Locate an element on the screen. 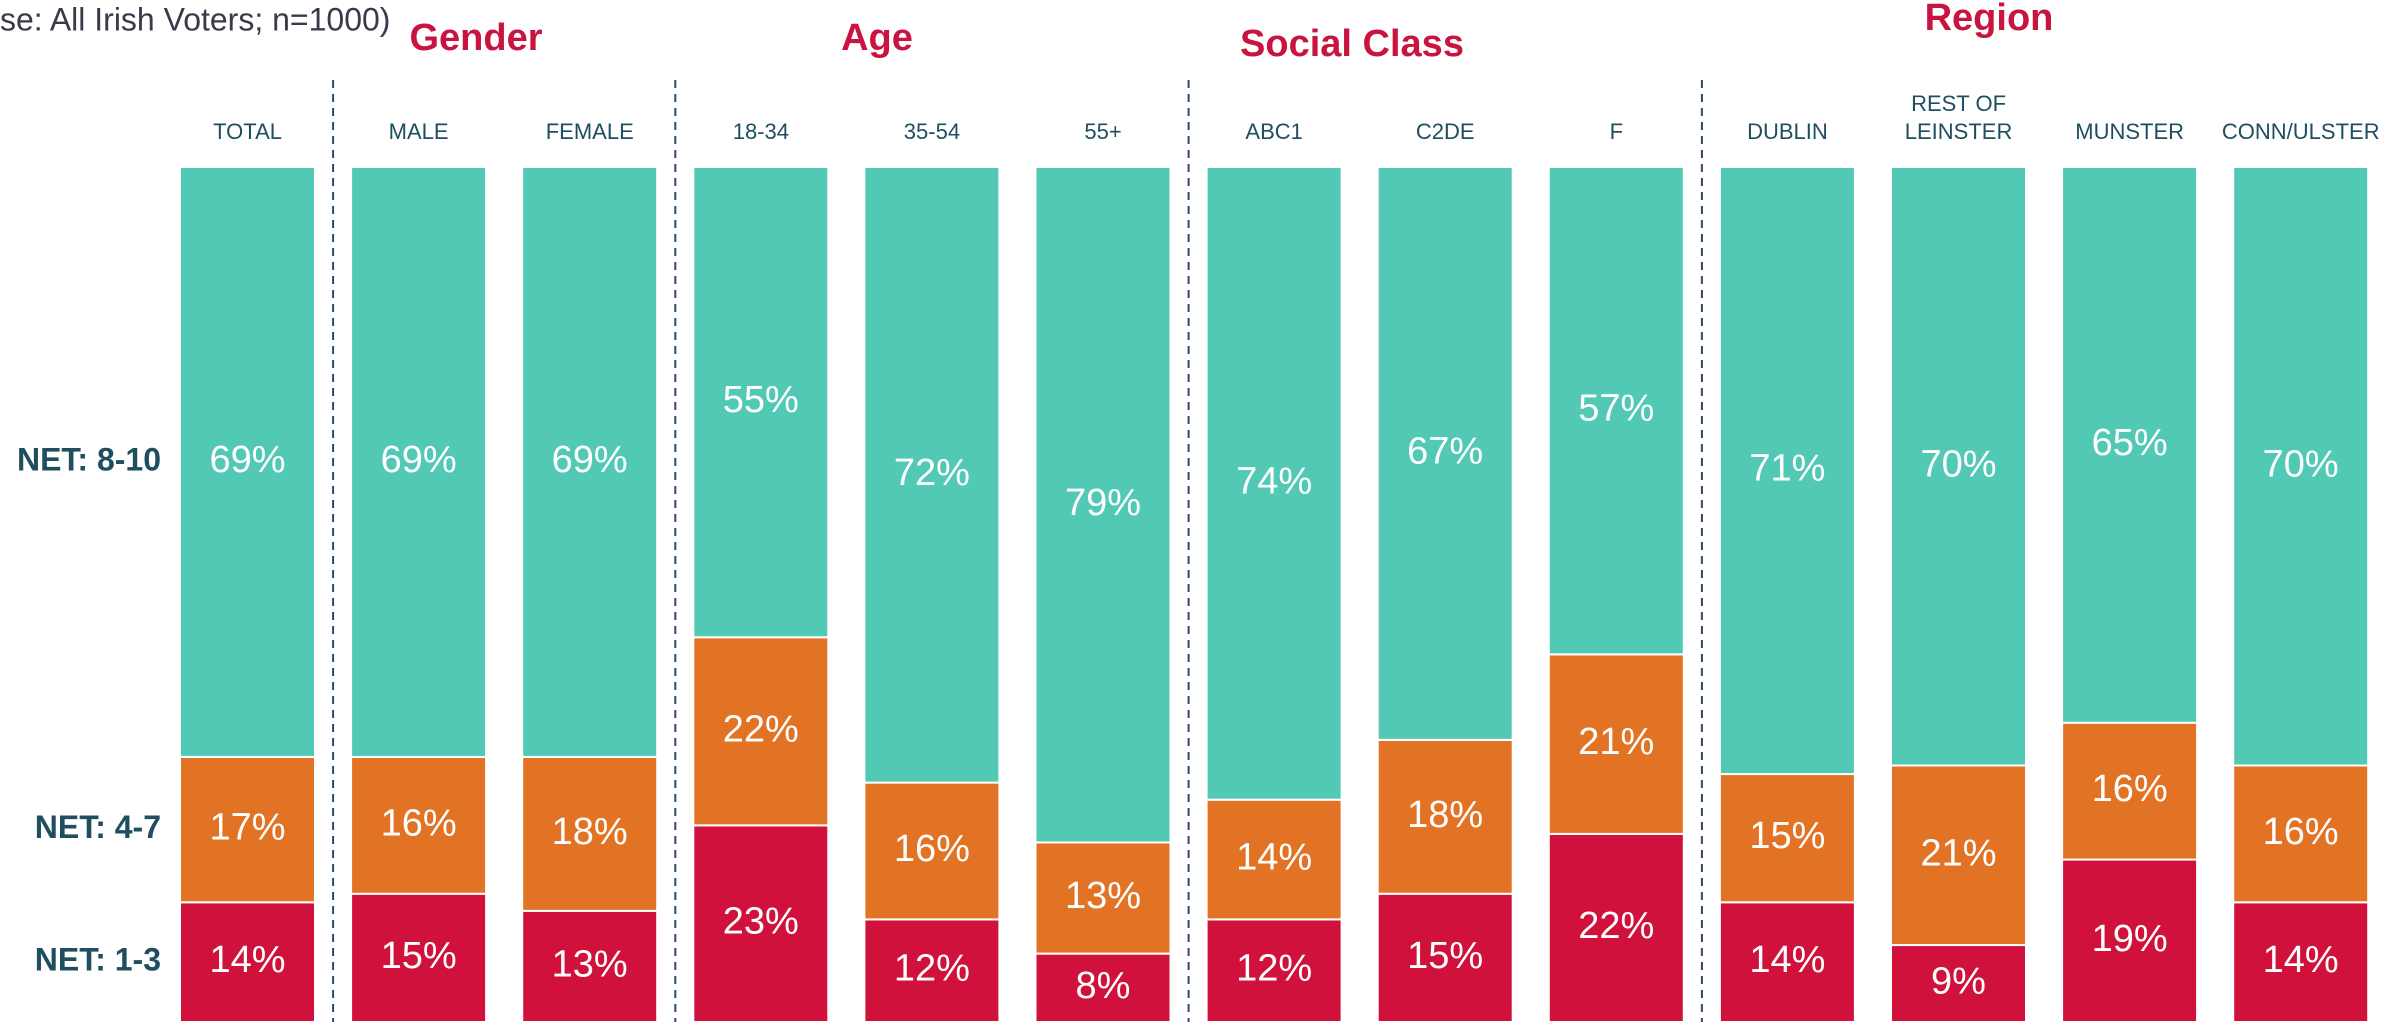 The width and height of the screenshot is (2389, 1022). category-label: MALE is located at coordinates (418, 131).